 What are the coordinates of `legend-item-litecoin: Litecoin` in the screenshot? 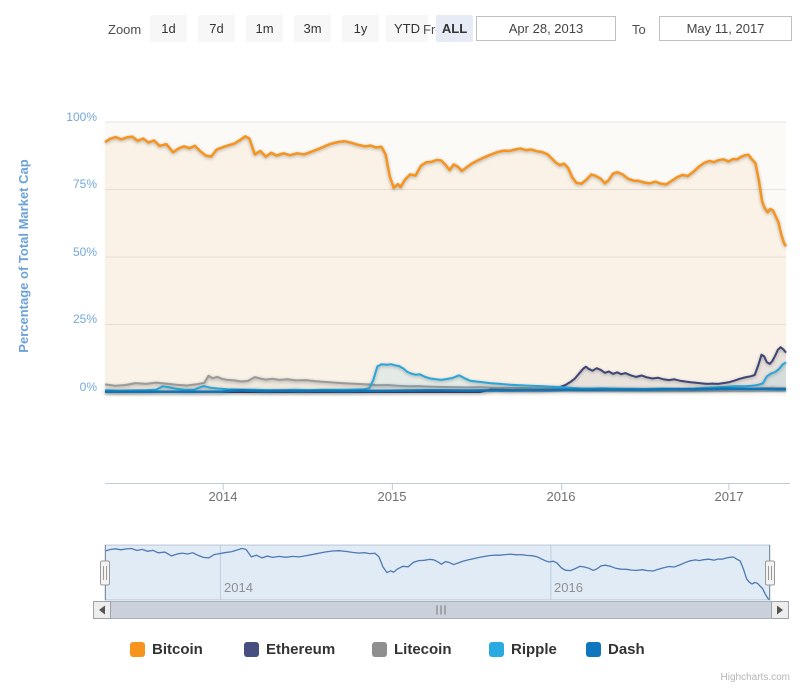 It's located at (412, 649).